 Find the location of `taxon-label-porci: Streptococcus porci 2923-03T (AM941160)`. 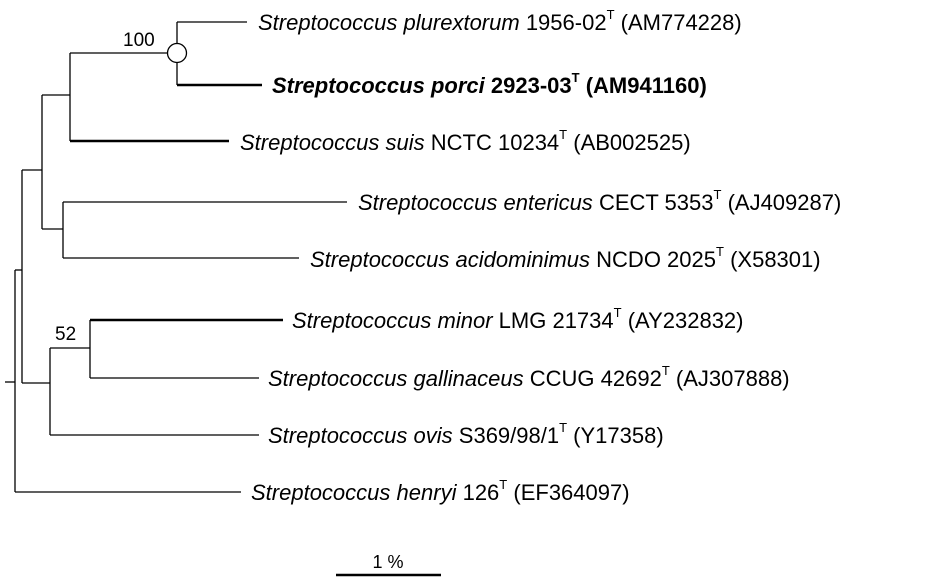

taxon-label-porci: Streptococcus porci 2923-03T (AM941160) is located at coordinates (489, 84).